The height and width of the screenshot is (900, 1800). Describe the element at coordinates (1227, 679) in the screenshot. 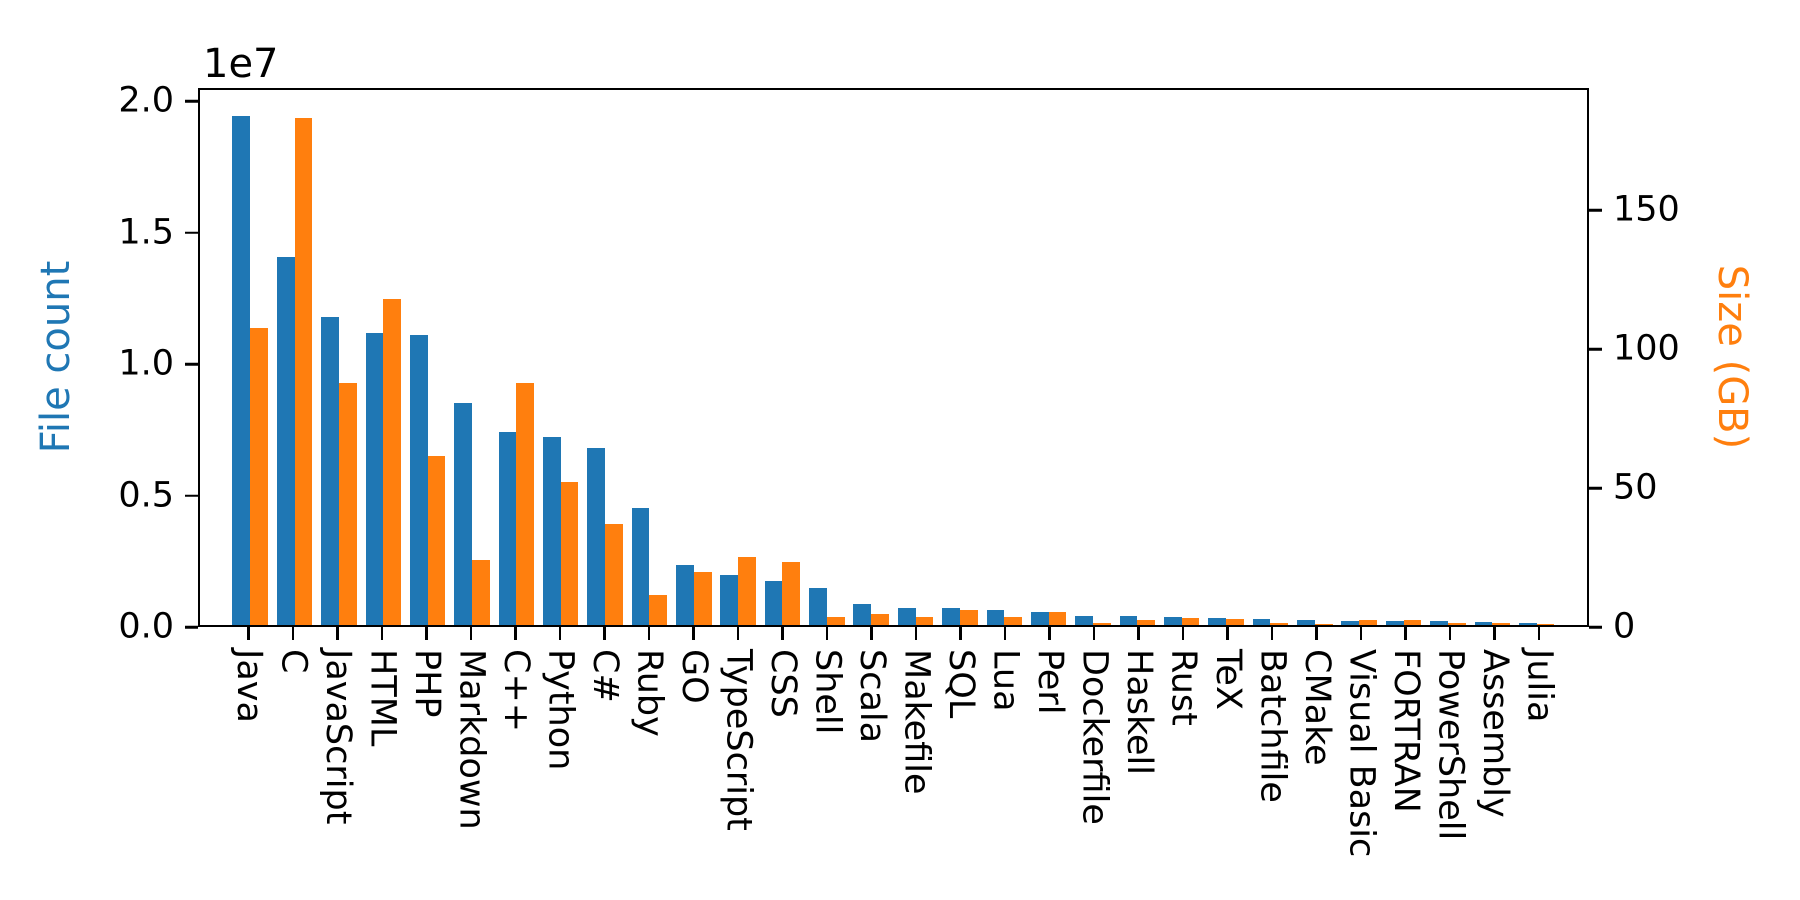

I see `x-tick-label: TeX` at that location.